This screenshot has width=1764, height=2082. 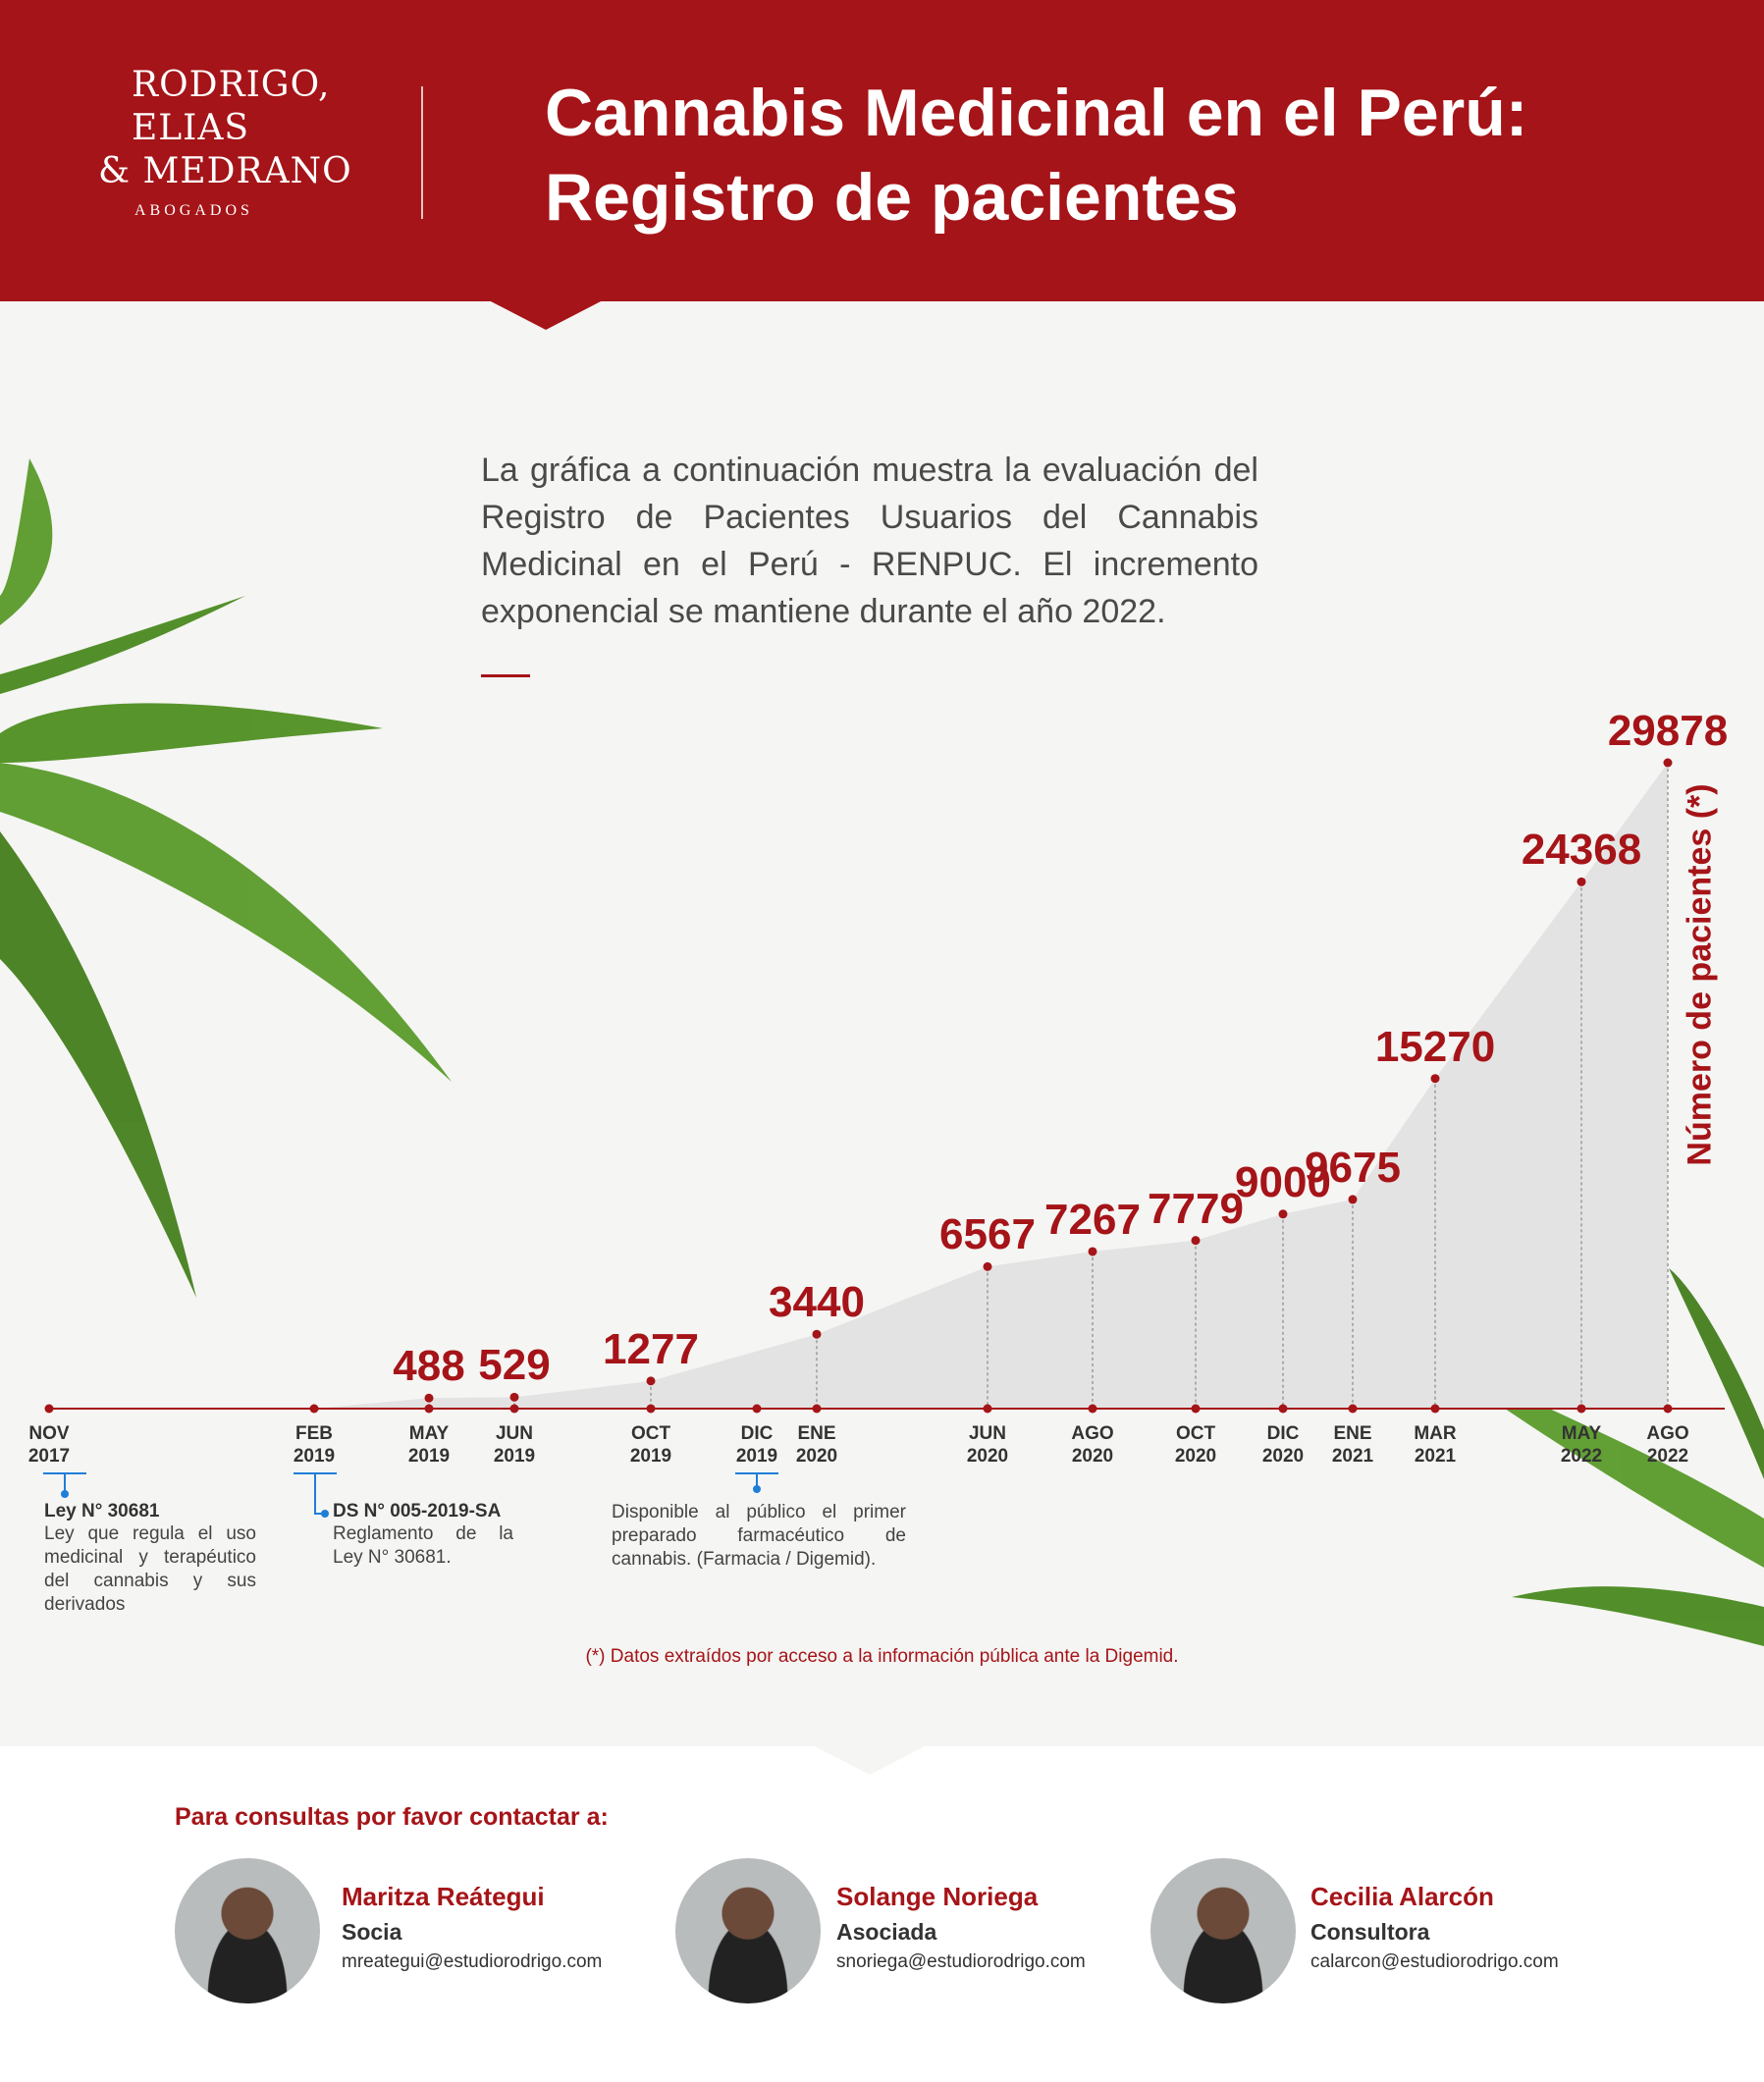 I want to click on x-tick-label: JUN 2020, so click(x=987, y=1445).